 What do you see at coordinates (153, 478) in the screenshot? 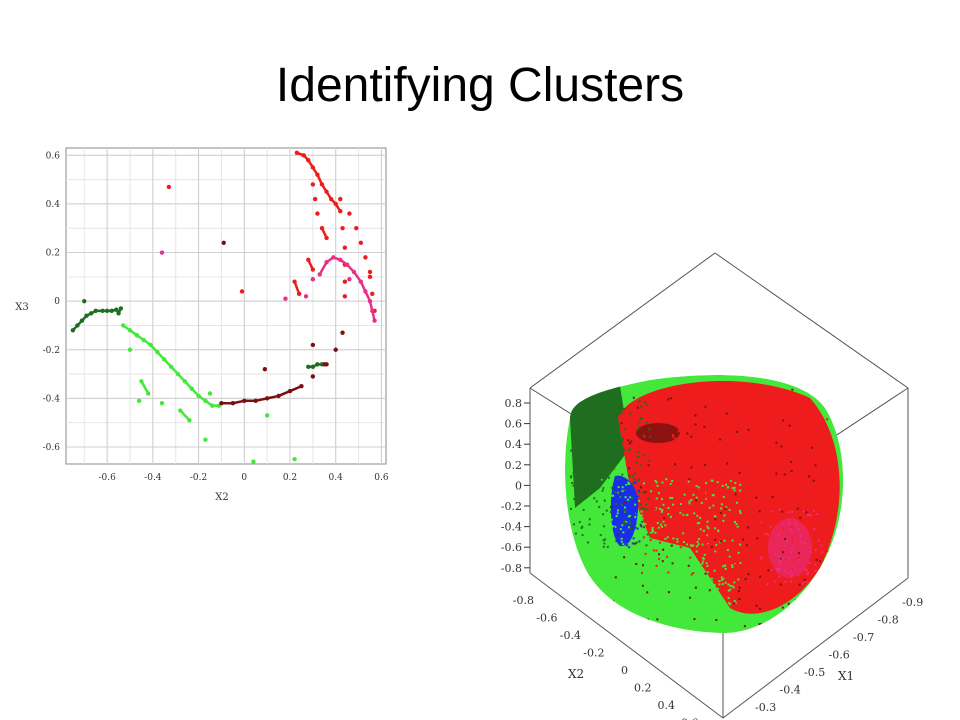
I see `x-tick-label: -0.4` at bounding box center [153, 478].